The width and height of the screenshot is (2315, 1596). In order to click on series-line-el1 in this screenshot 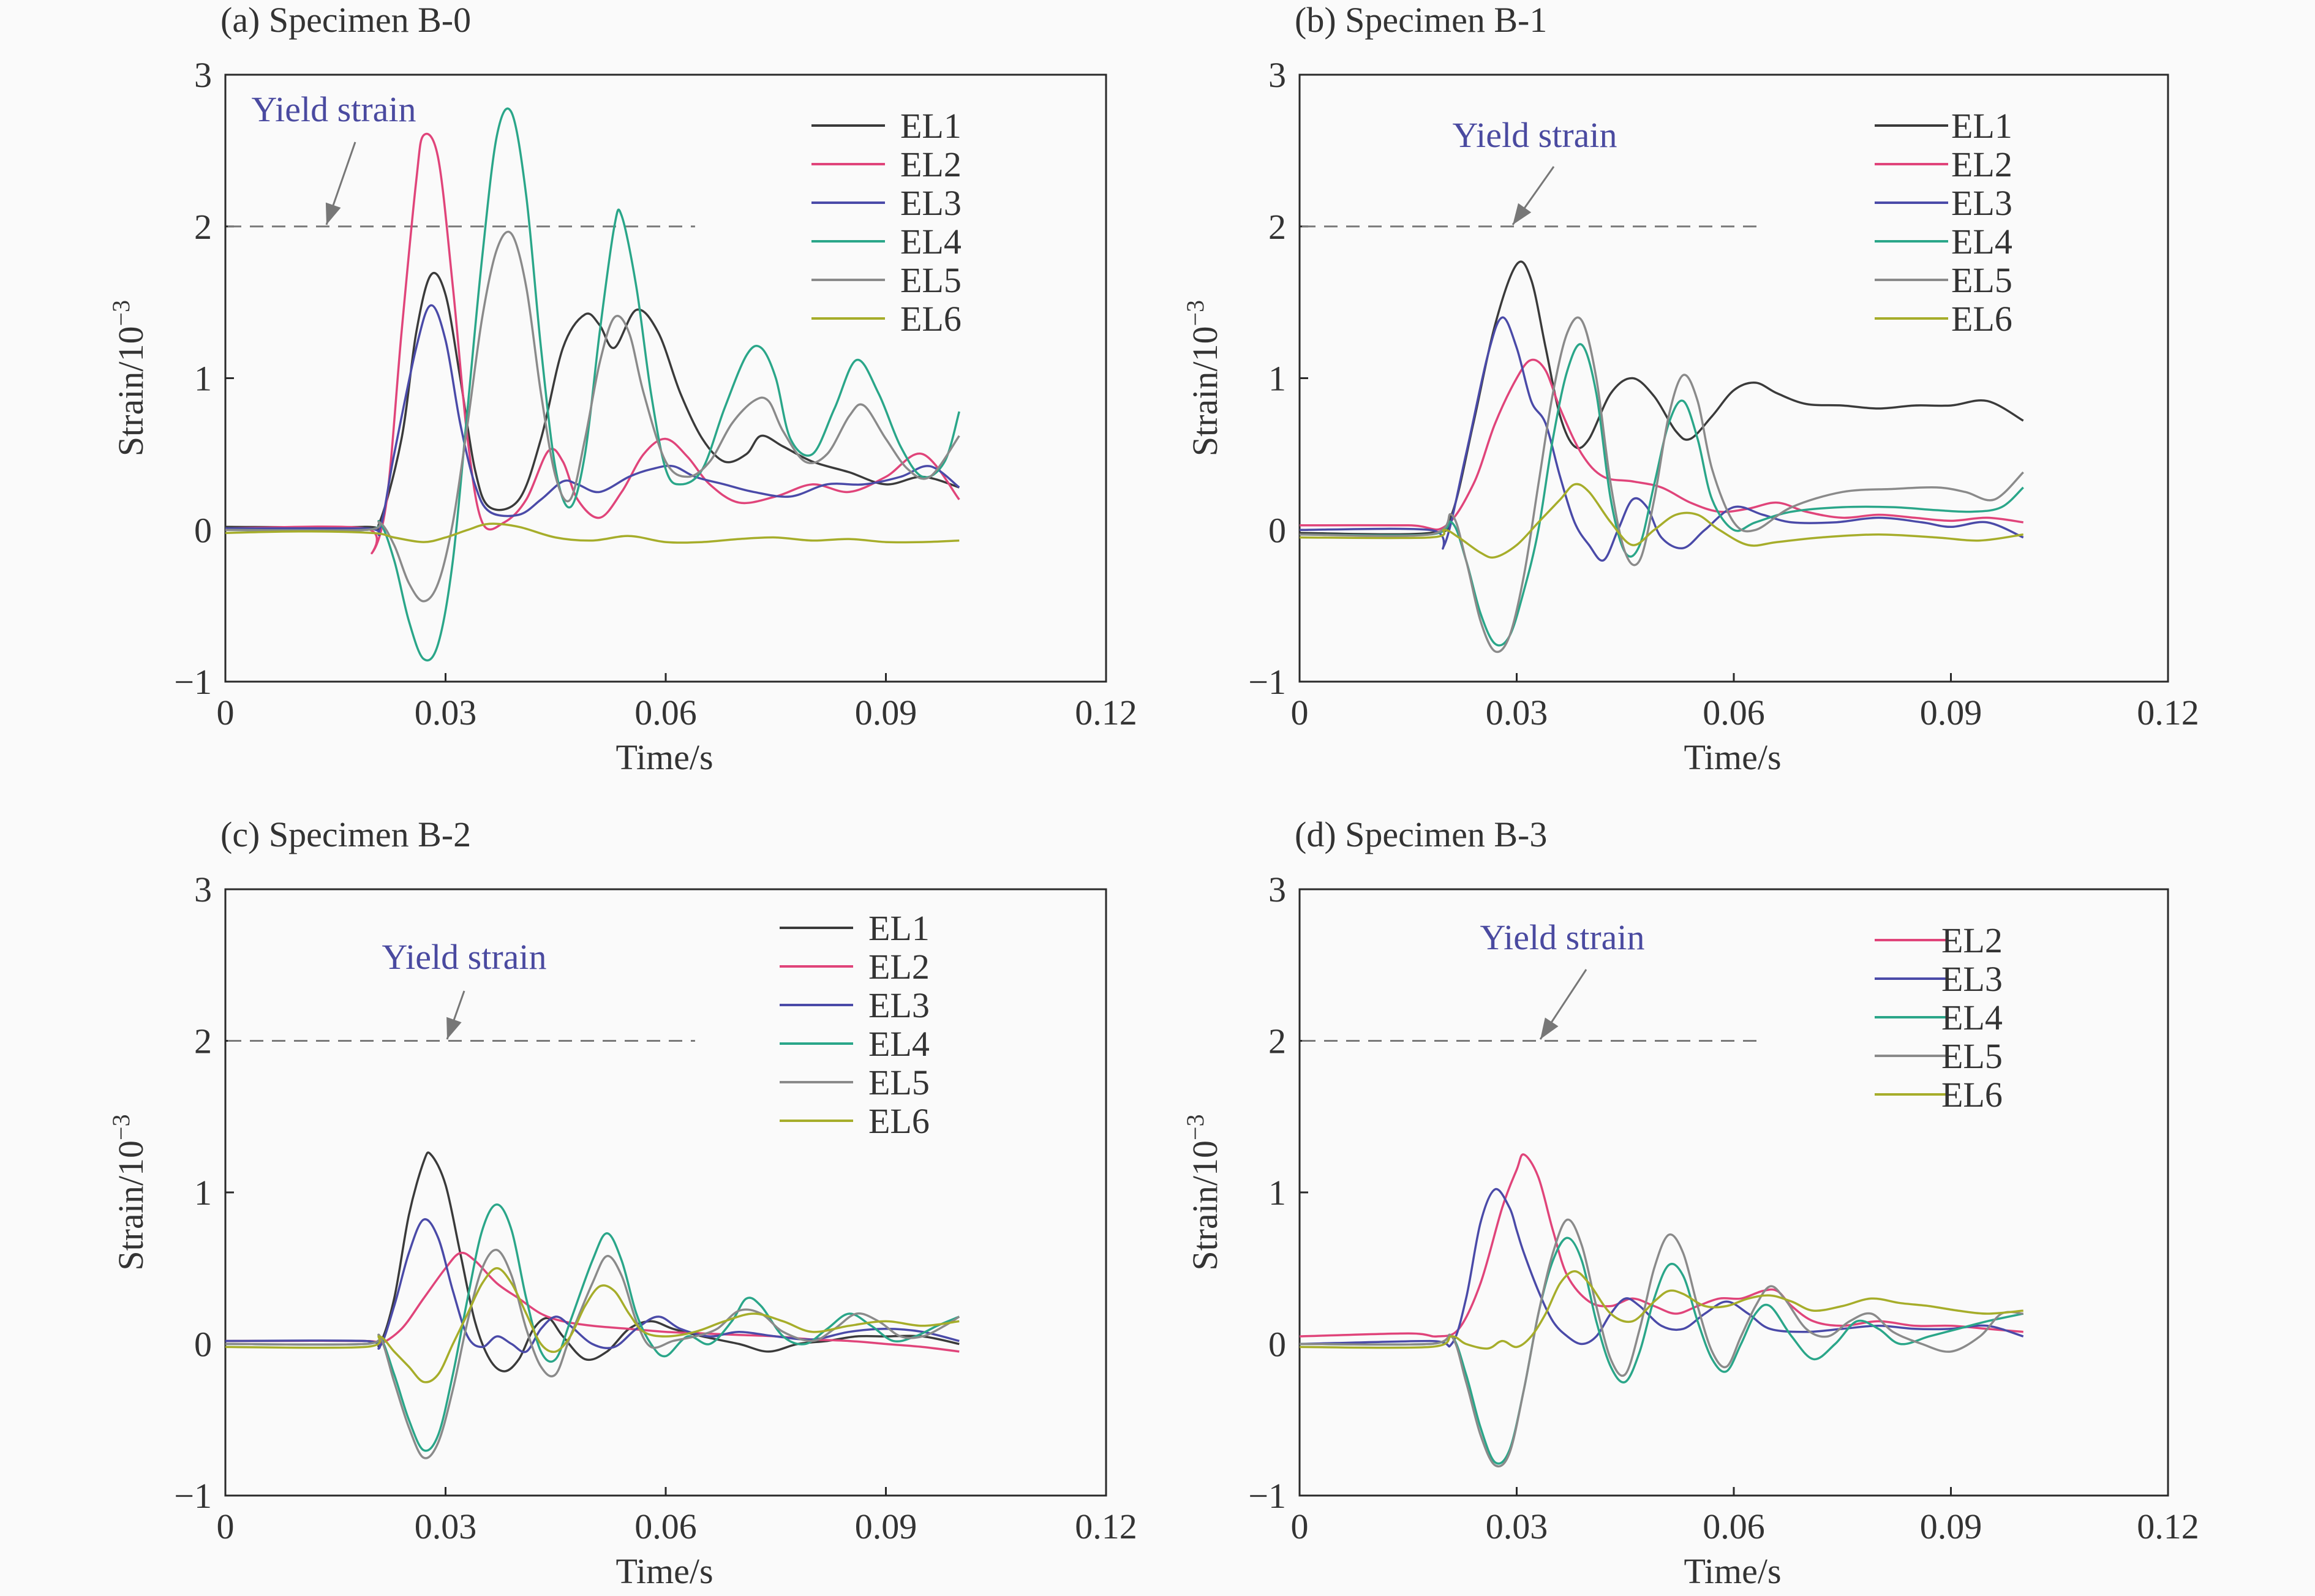, I will do `click(592, 1261)`.